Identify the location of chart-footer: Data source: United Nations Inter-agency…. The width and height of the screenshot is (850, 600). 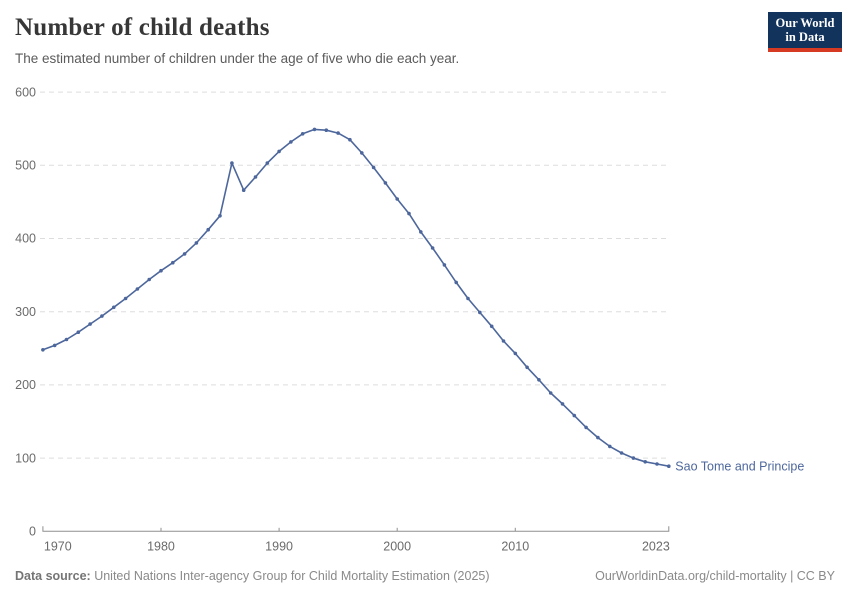
(425, 576).